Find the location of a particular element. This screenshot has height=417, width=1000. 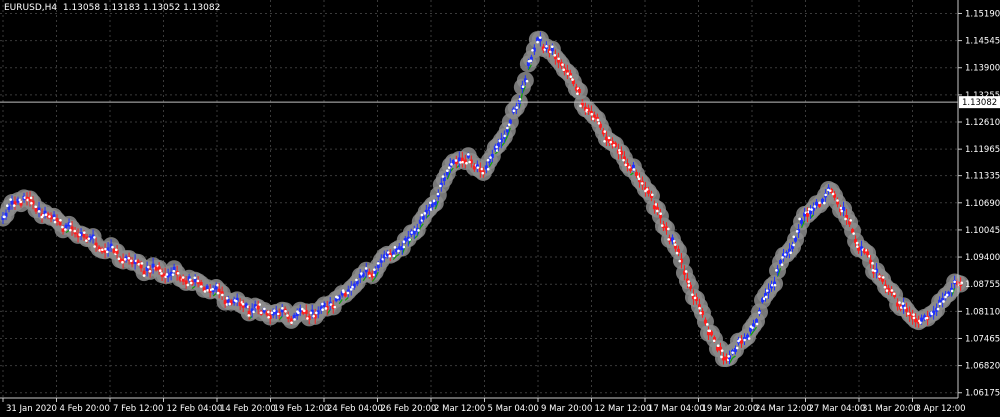

y-tick-label: 1.12610 is located at coordinates (982, 123).